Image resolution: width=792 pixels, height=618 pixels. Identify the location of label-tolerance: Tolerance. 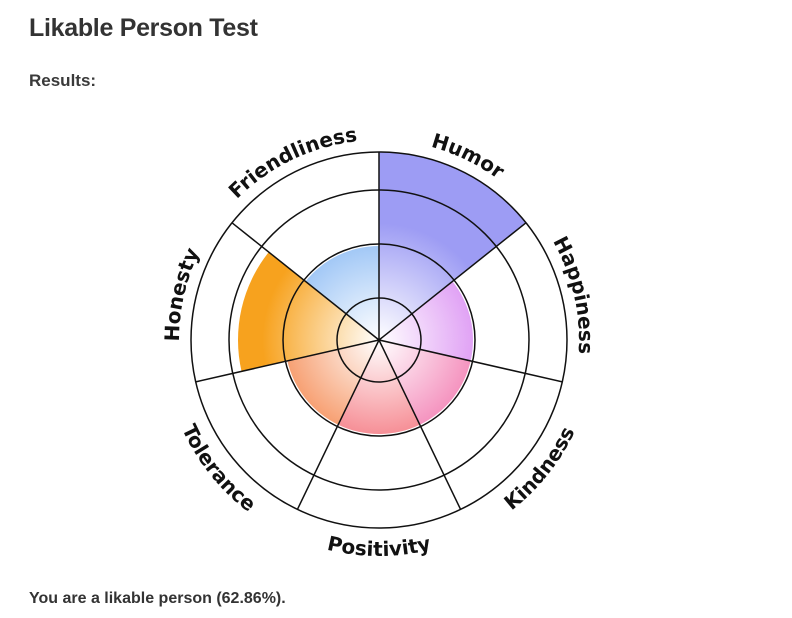
(218, 468).